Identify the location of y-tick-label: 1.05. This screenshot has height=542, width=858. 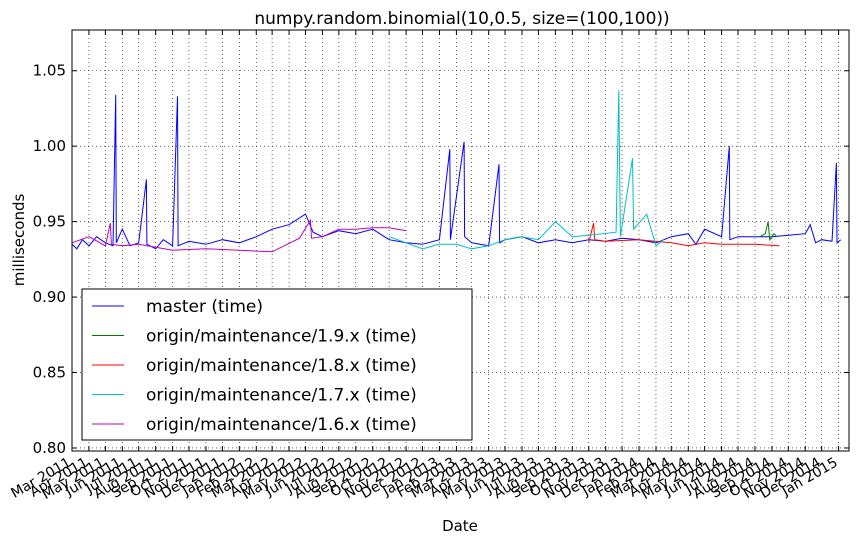
(49, 71).